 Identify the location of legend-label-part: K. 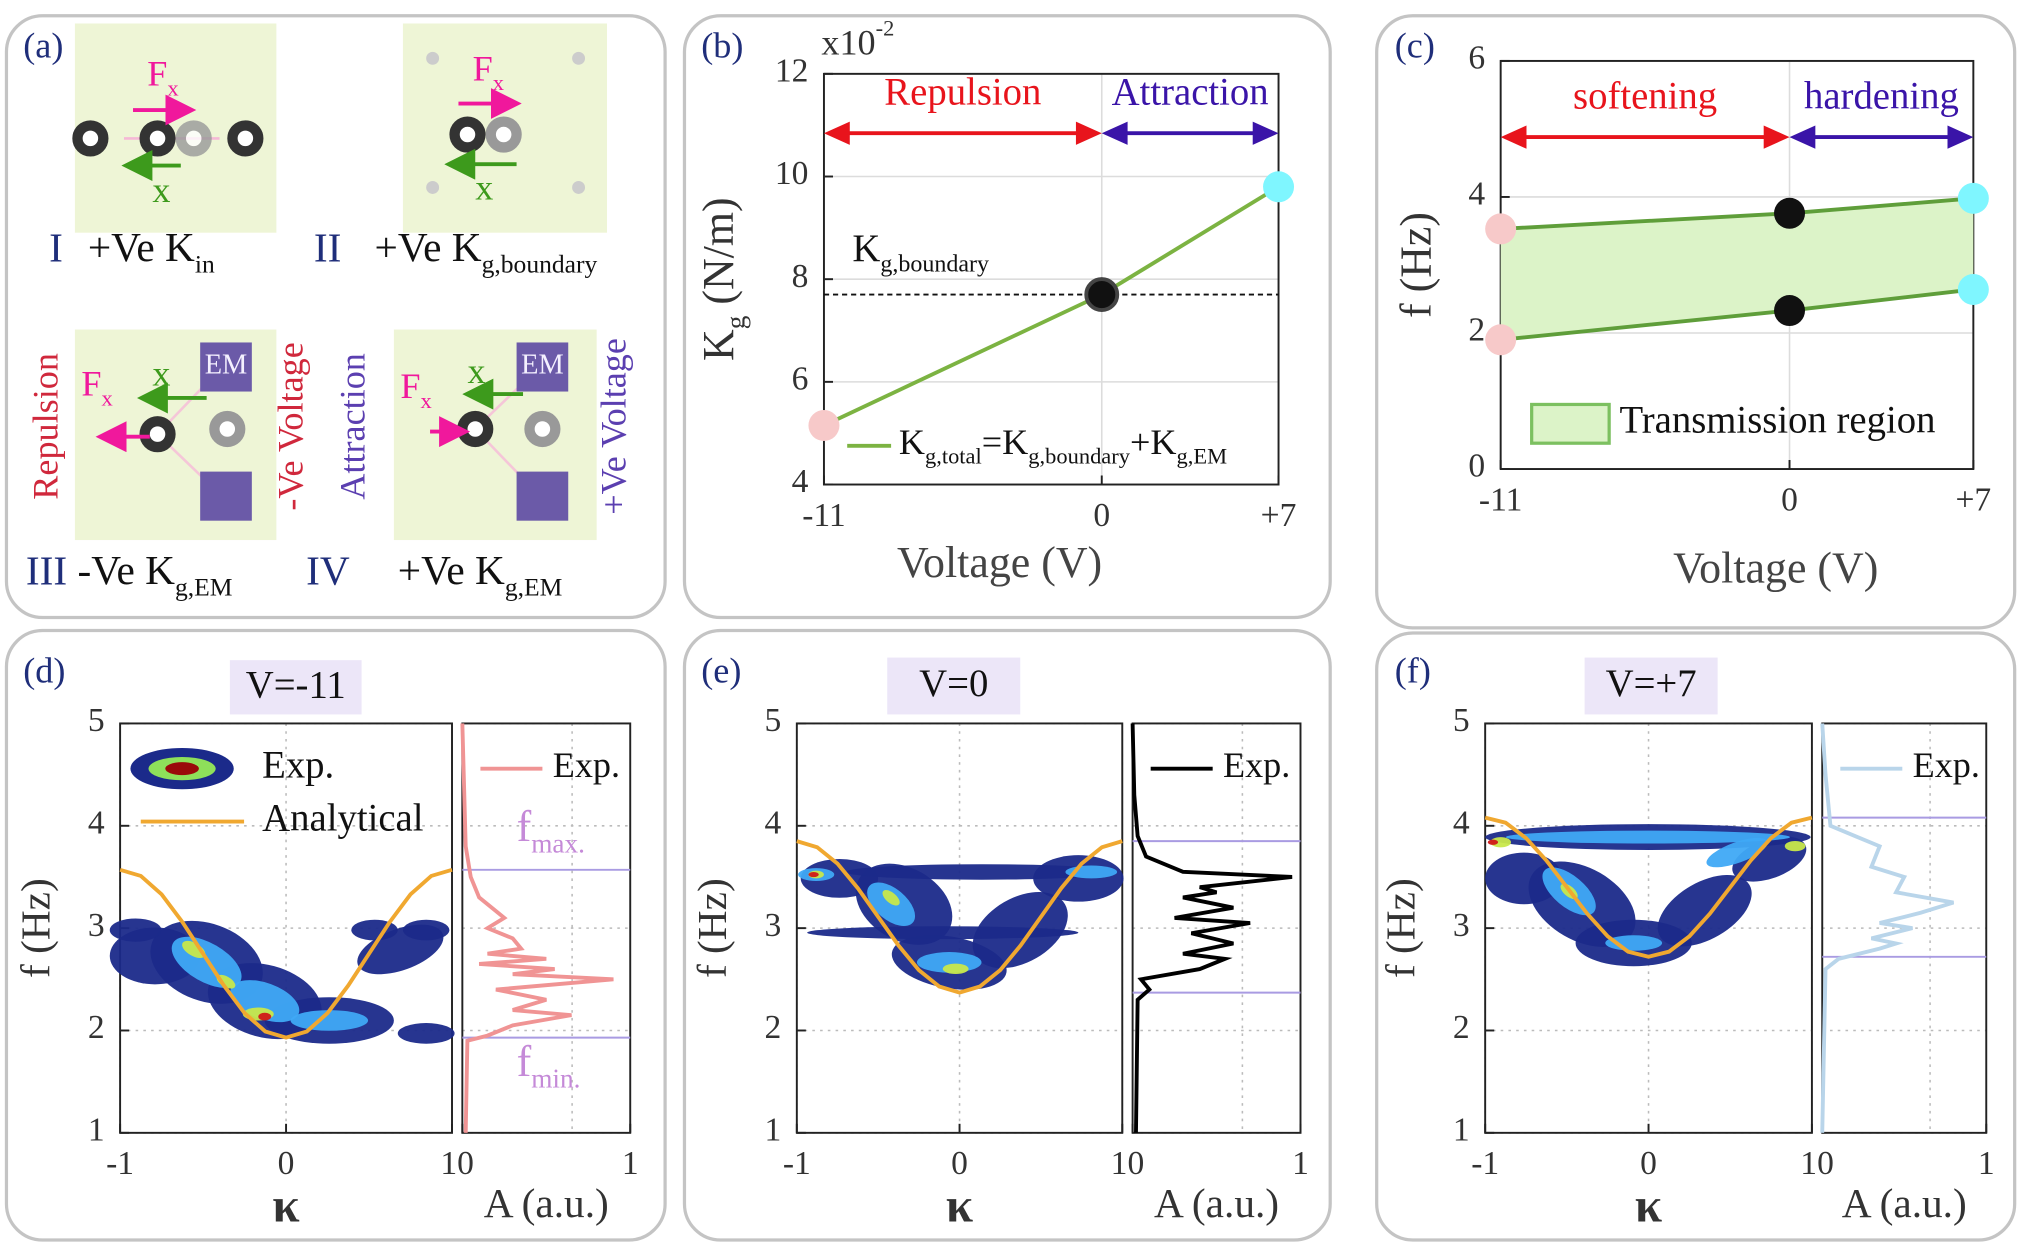
(912, 442).